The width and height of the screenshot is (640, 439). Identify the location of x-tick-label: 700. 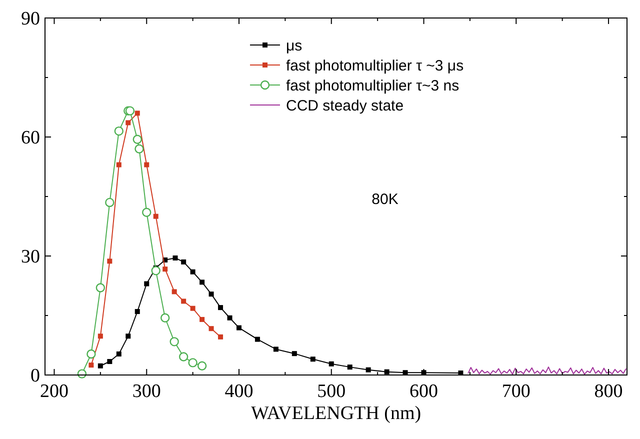
(516, 391).